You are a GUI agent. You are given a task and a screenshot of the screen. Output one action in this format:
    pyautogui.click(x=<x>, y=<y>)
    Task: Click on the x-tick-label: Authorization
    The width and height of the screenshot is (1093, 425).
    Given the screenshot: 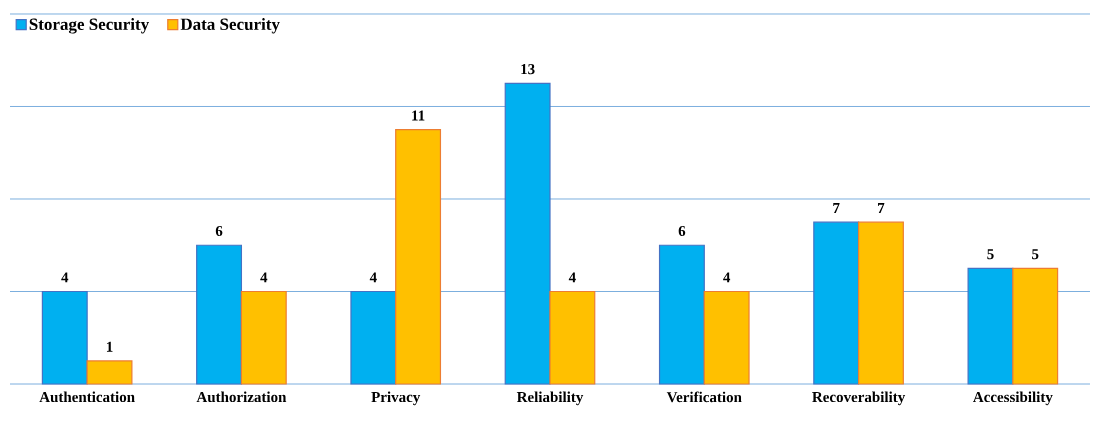 What is the action you would take?
    pyautogui.click(x=241, y=397)
    